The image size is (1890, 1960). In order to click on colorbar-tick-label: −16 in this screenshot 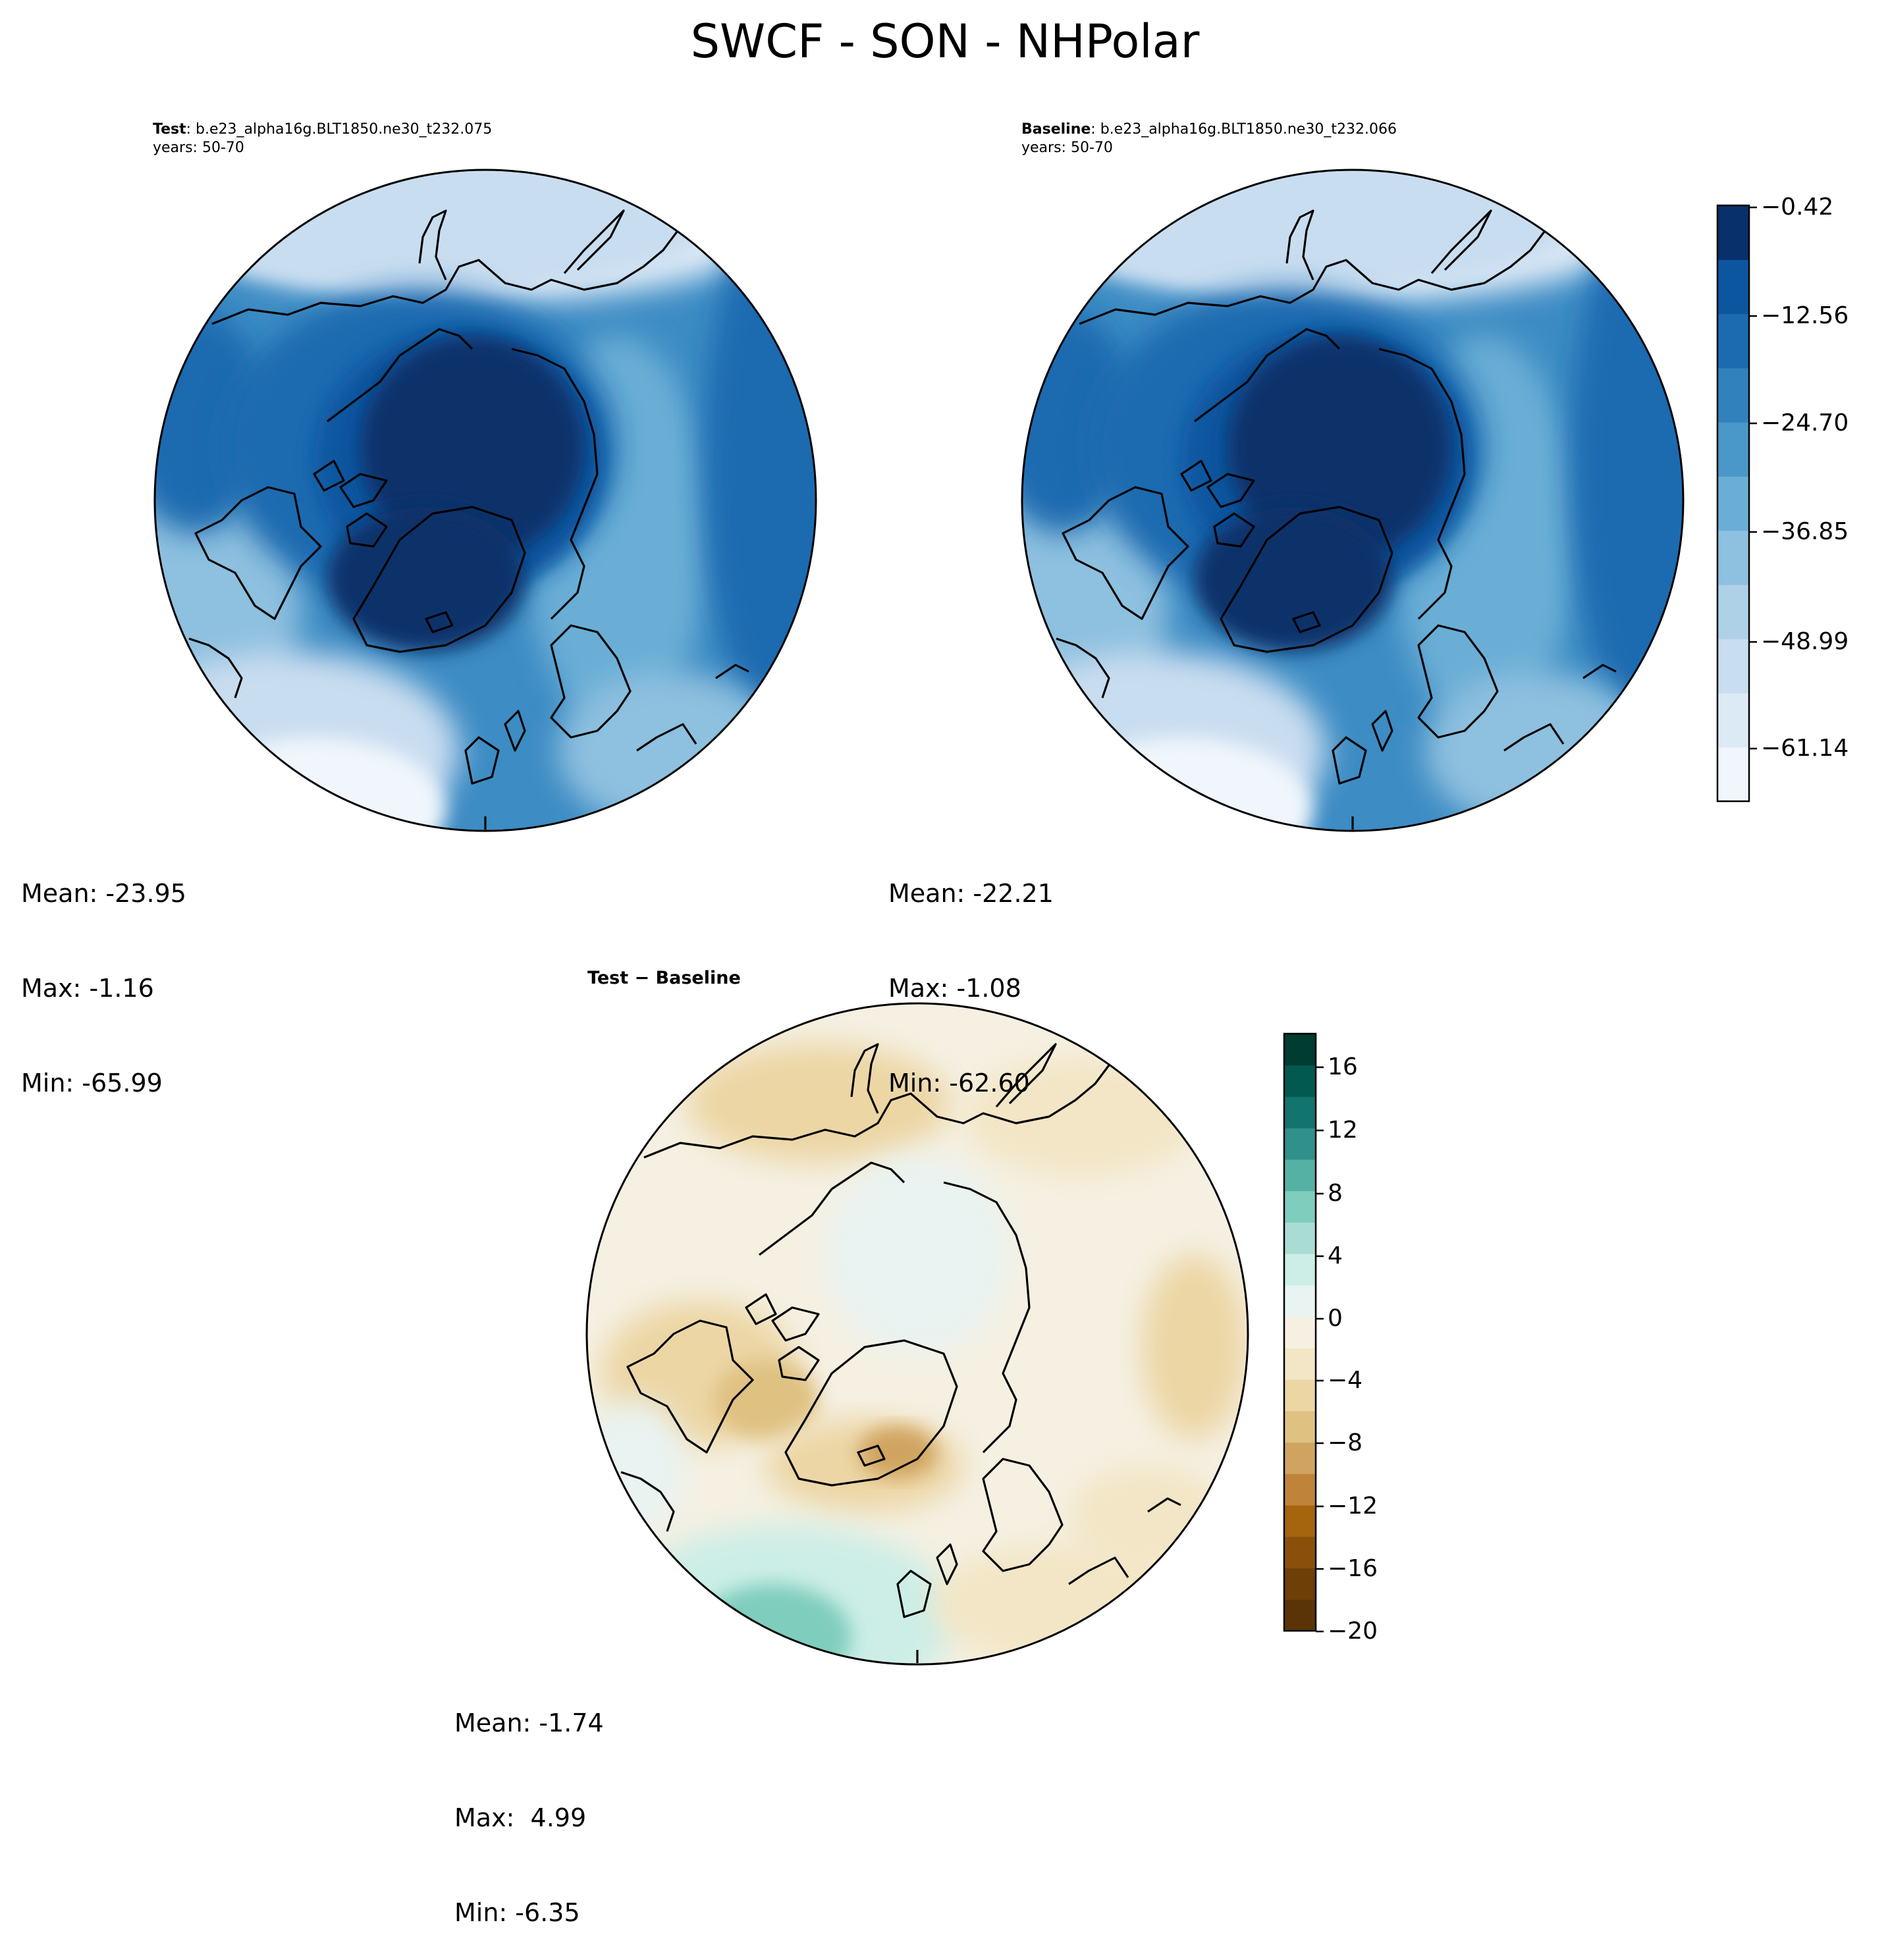, I will do `click(1353, 1568)`.